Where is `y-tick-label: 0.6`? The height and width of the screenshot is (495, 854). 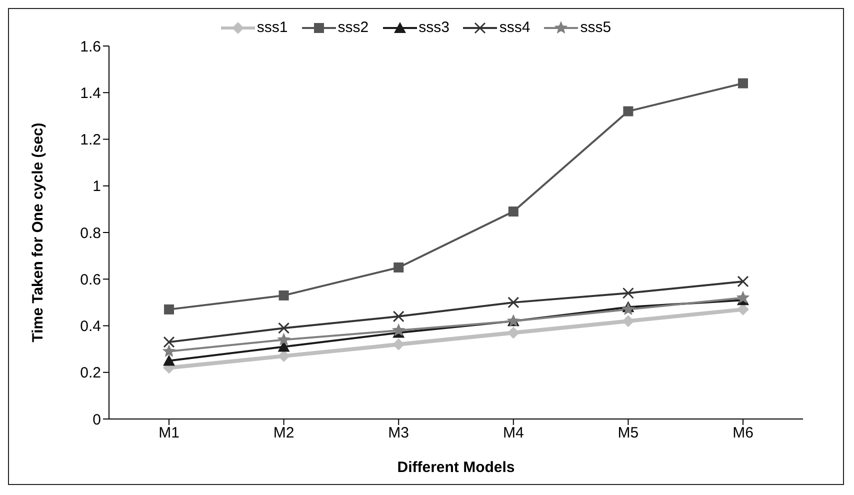
y-tick-label: 0.6 is located at coordinates (90, 279).